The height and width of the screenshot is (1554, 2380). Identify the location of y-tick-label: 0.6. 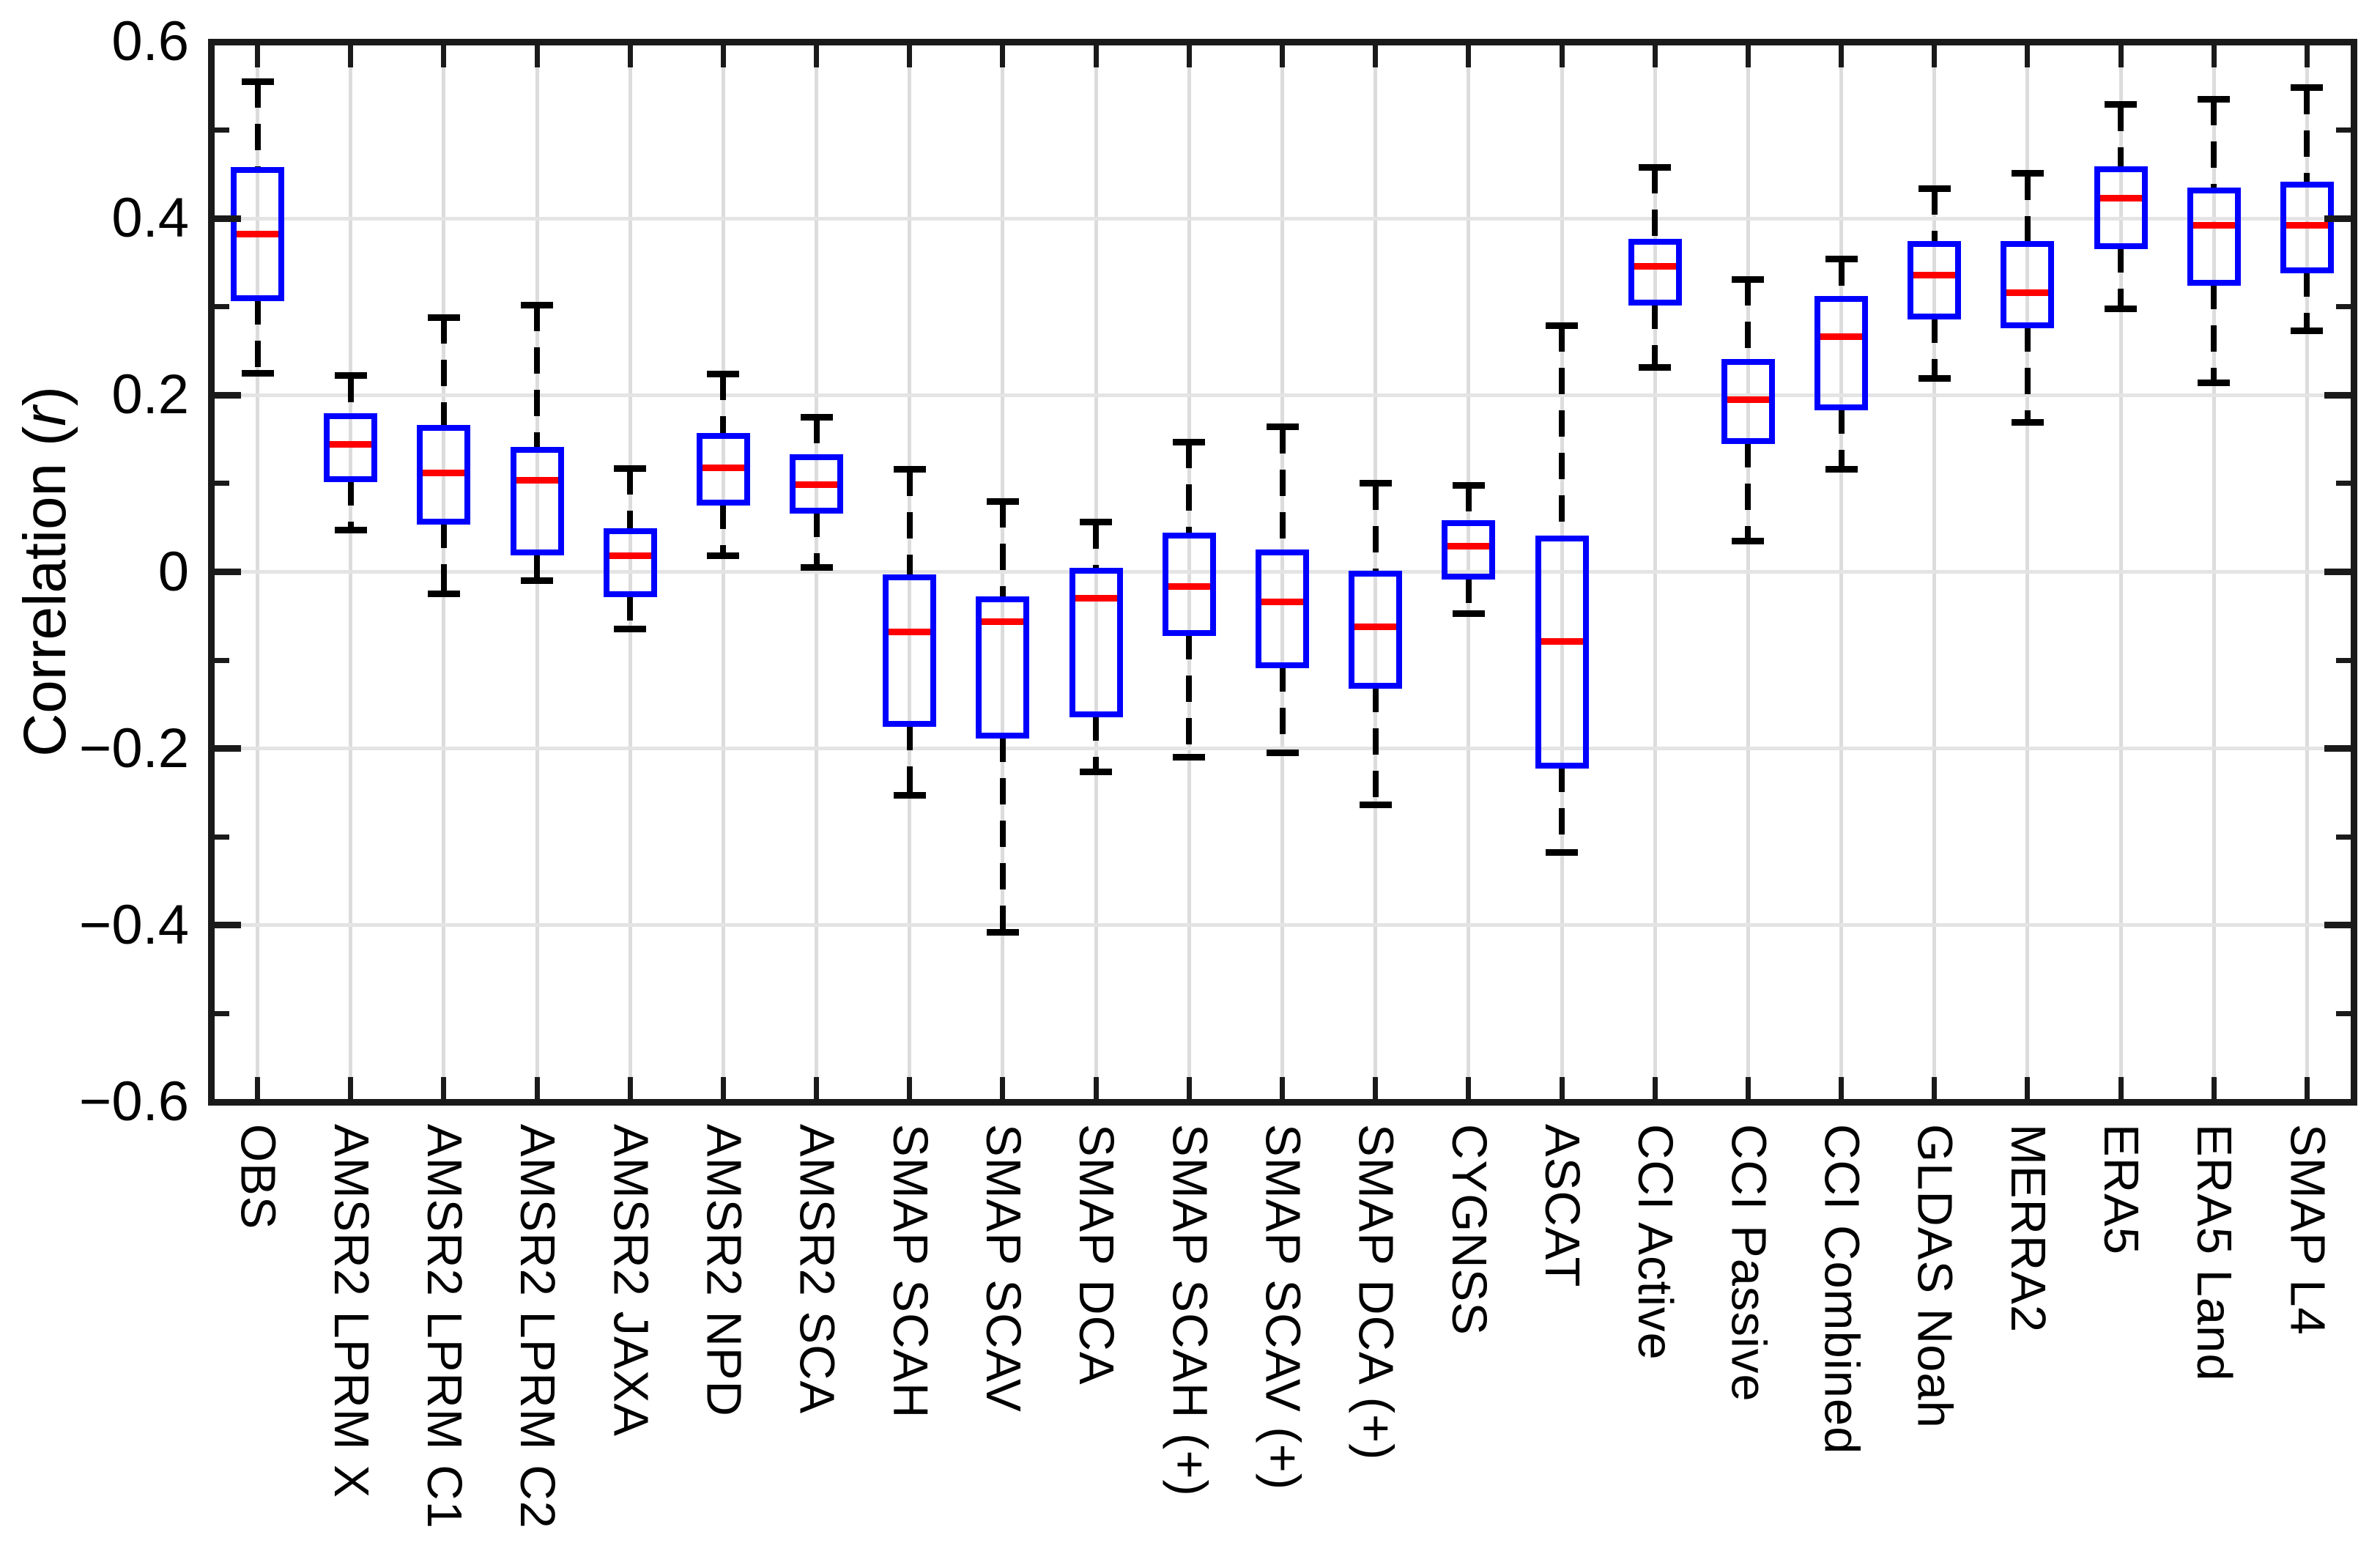
(150, 41).